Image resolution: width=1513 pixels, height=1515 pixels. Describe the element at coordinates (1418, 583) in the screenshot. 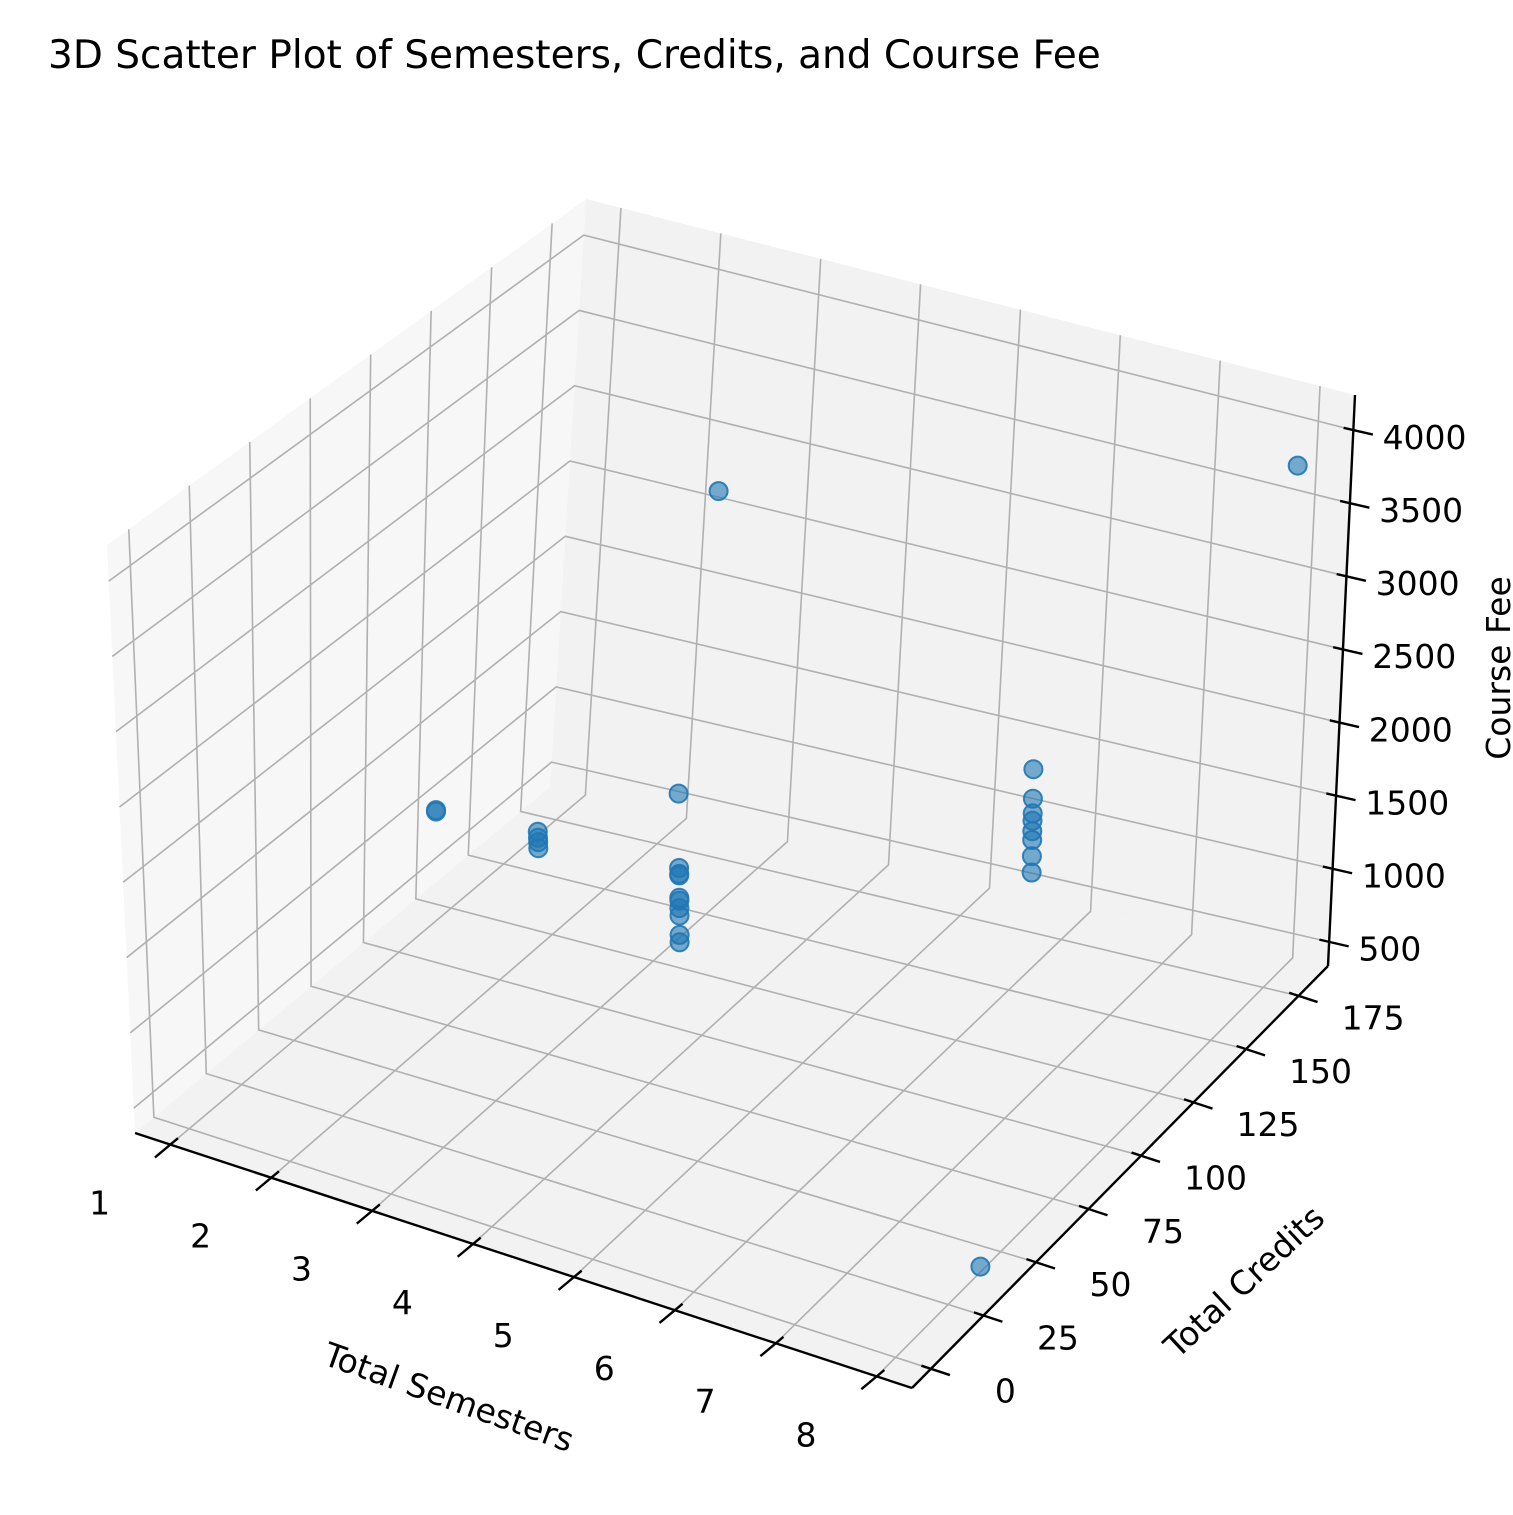

I see `z-tick-label: 3000` at that location.